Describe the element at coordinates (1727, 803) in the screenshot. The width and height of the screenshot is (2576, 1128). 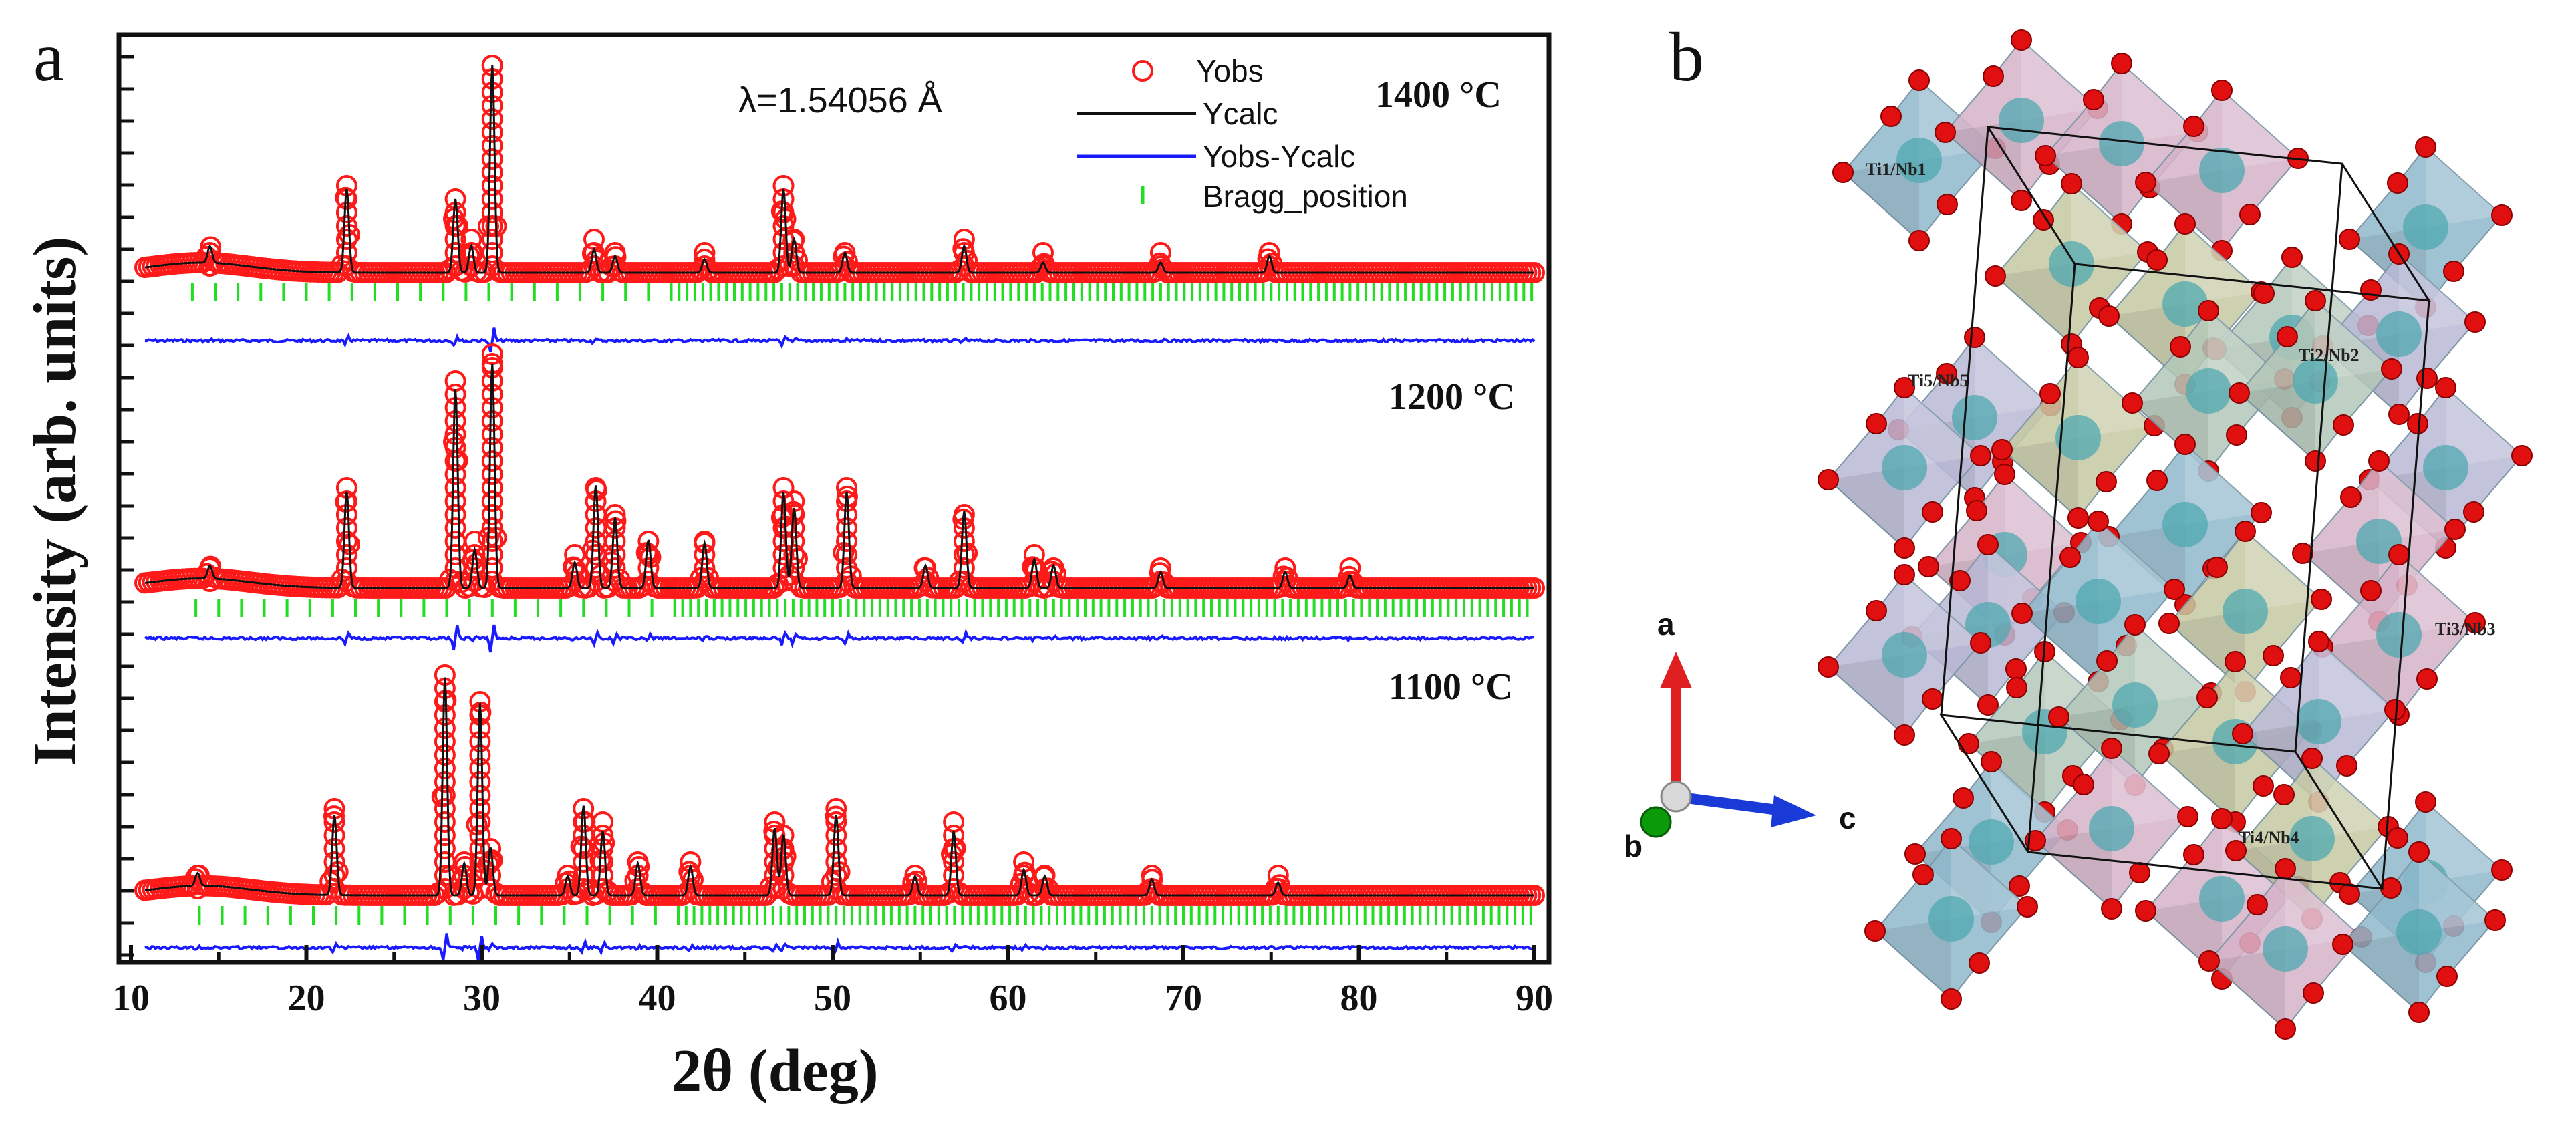
I see `axis-c-shaft` at that location.